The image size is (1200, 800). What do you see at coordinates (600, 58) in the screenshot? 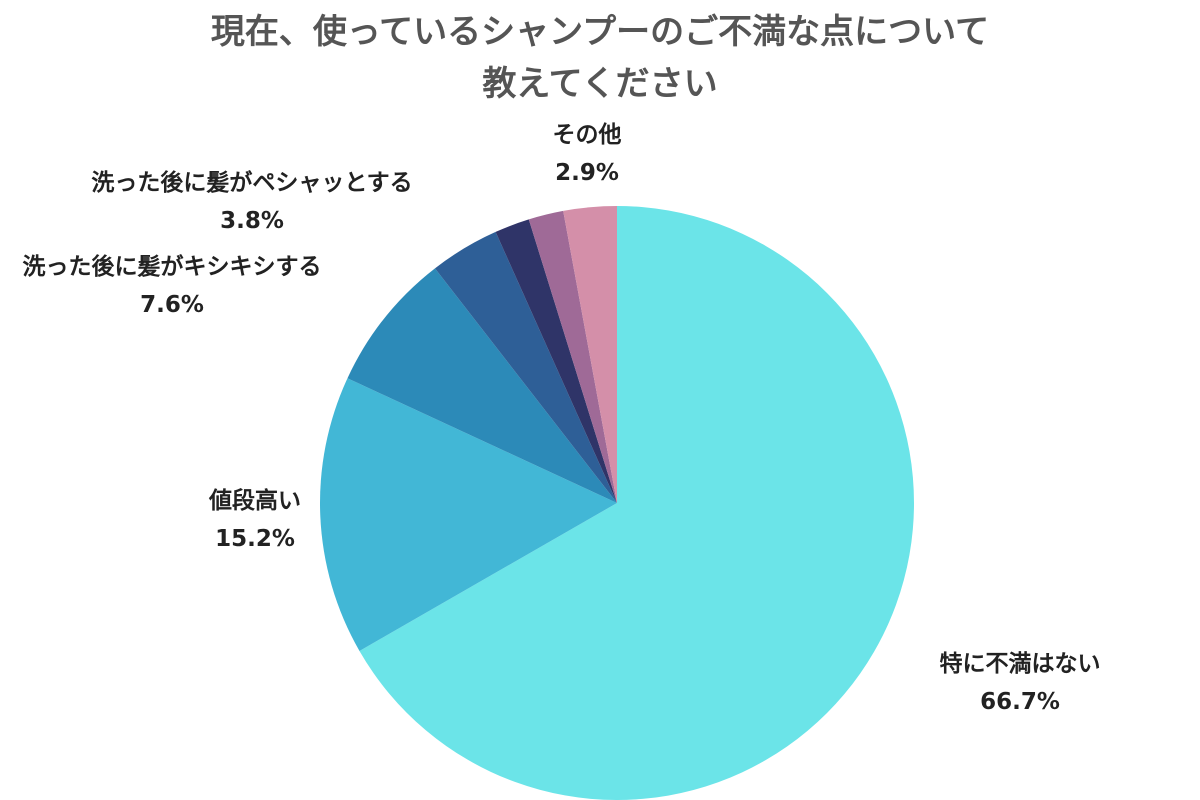
I see `chart-title: 現在、使っているシャンプーのご不満な点について 教えてください` at bounding box center [600, 58].